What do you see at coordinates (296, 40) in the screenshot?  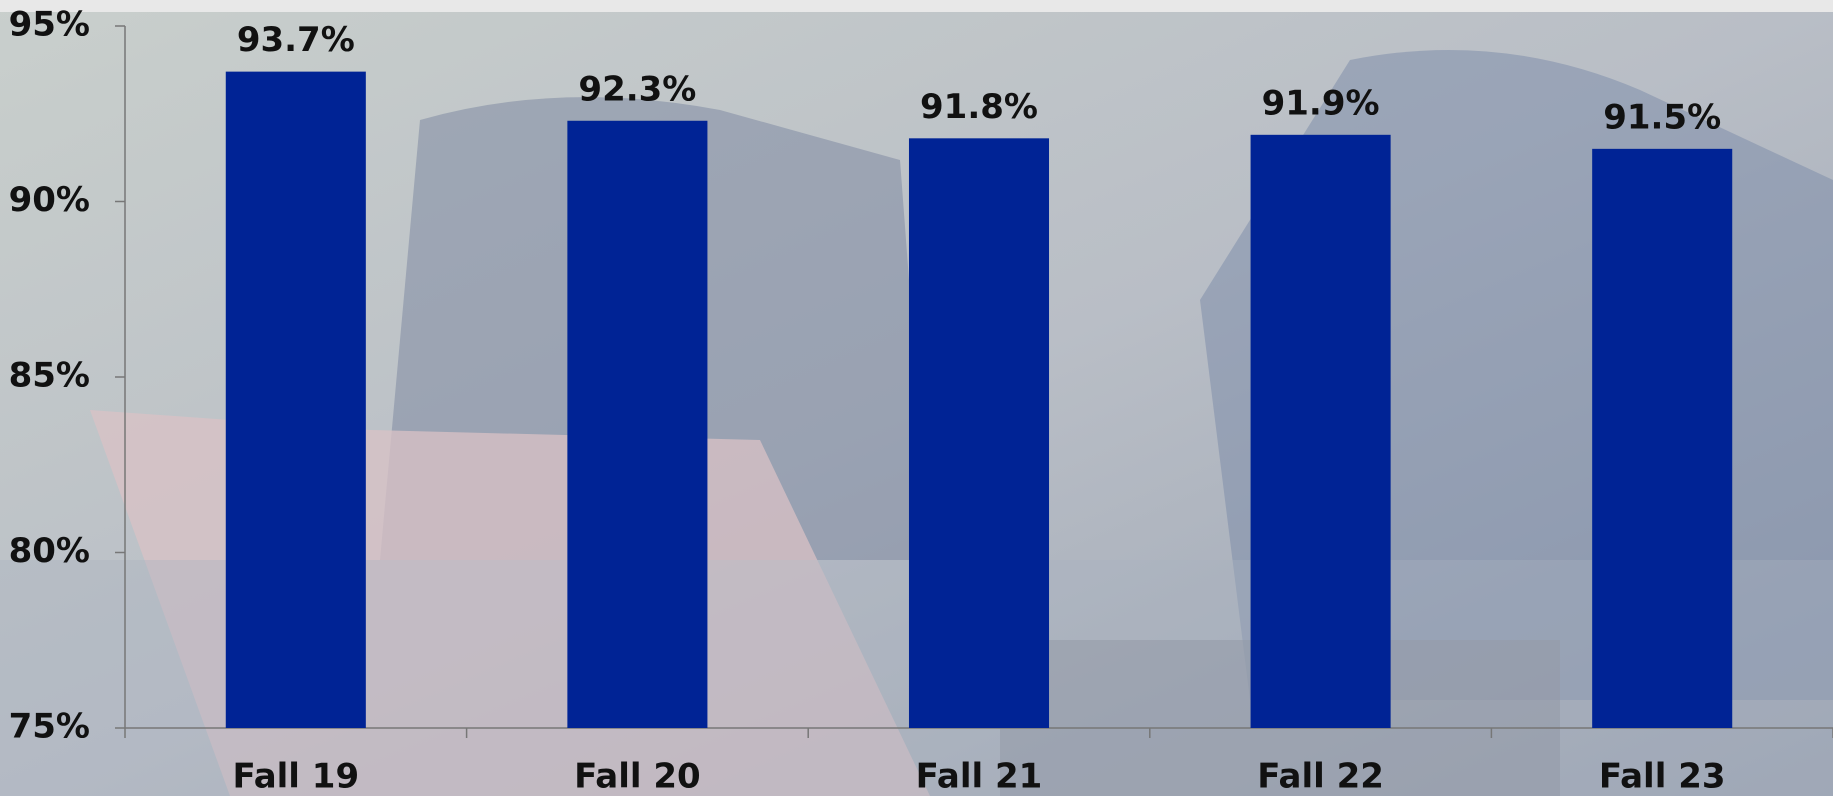 I see `value-label: 93.7%` at bounding box center [296, 40].